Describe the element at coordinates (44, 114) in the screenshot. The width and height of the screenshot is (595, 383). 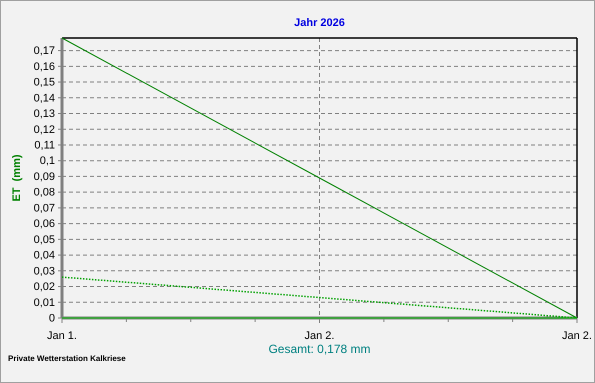
I see `y-tick-label: 0,13` at that location.